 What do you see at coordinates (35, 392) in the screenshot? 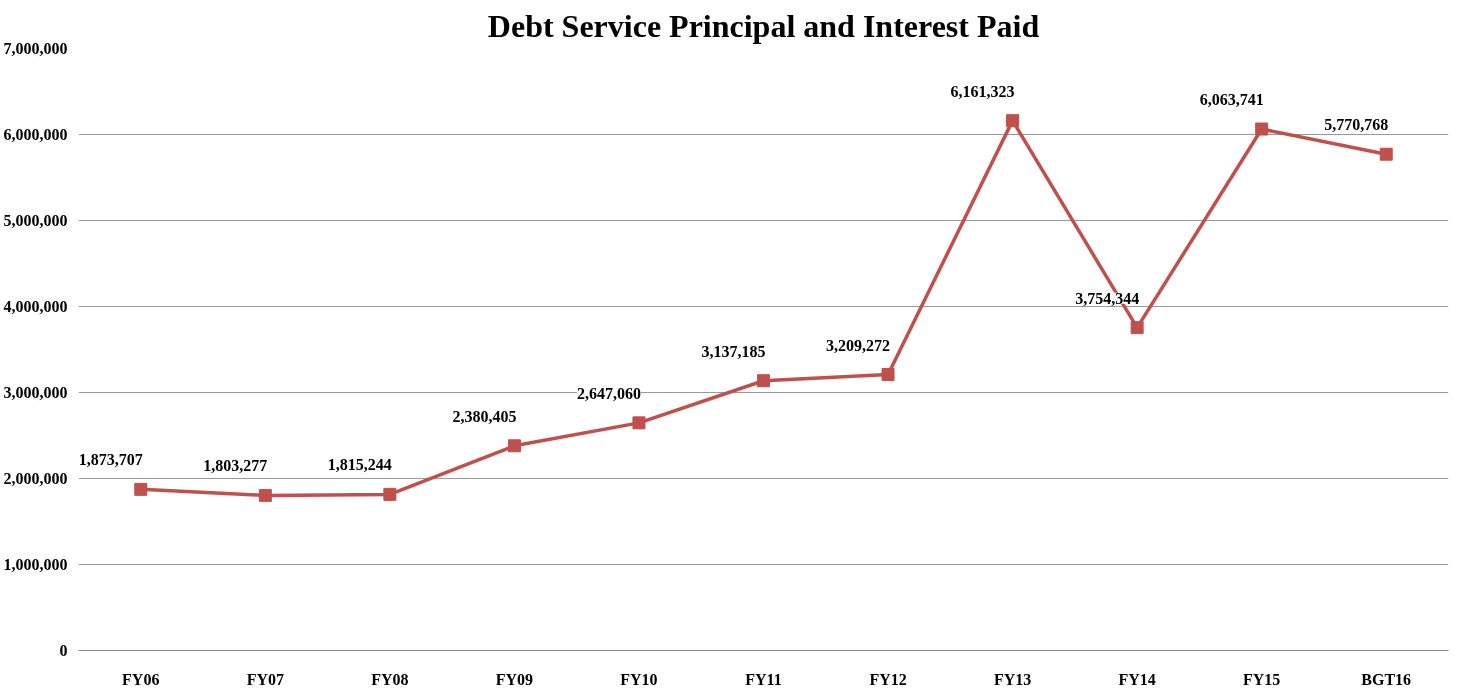
I see `y-tick-label: 3,000,000` at bounding box center [35, 392].